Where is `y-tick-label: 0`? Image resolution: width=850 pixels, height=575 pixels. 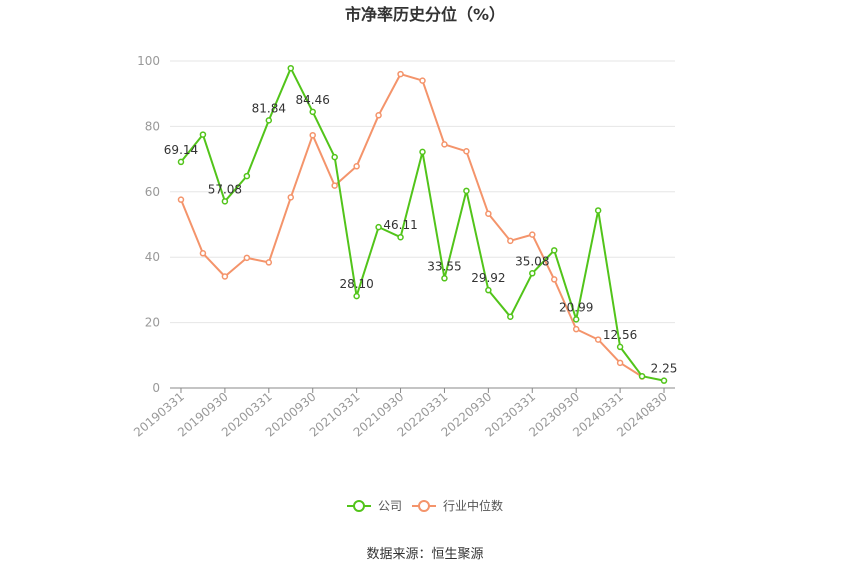 y-tick-label: 0 is located at coordinates (156, 388).